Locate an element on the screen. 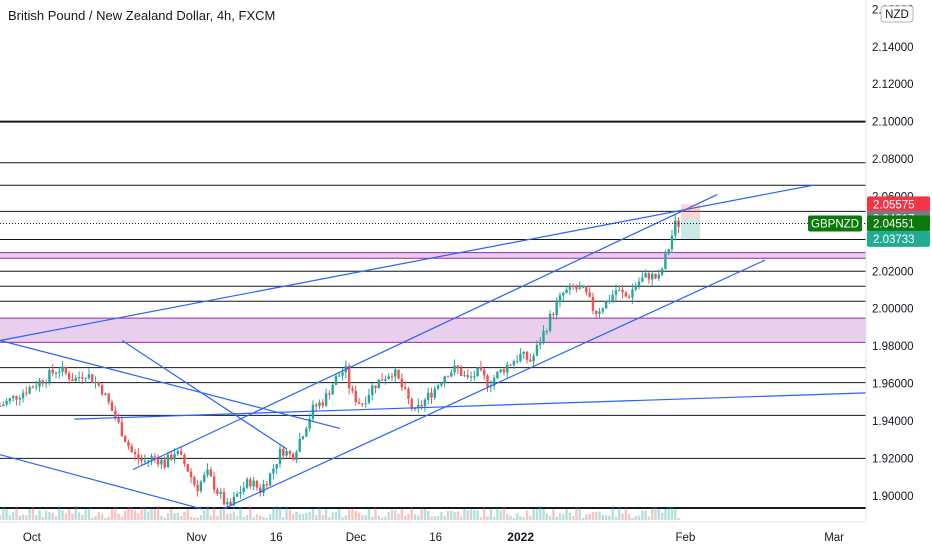 The image size is (932, 550). time-axis: Oct Nov 16 Dec 16 2022 Feb Mar is located at coordinates (433, 537).